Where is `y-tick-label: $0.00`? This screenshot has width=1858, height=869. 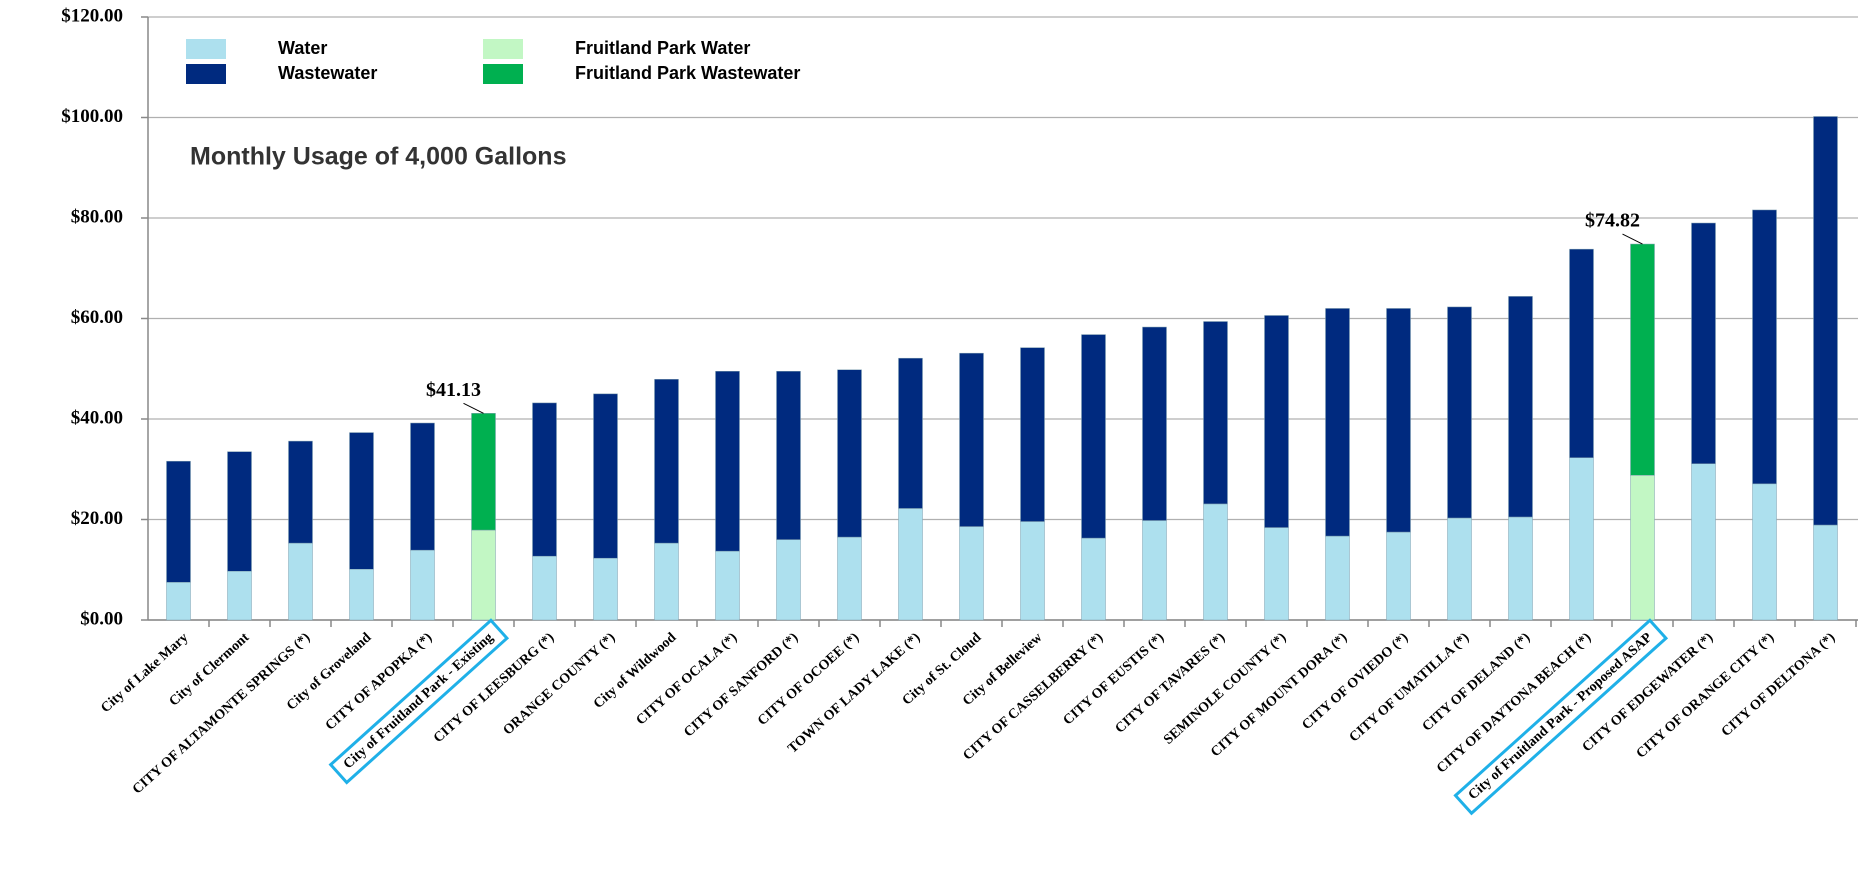
y-tick-label: $0.00 is located at coordinates (101, 618).